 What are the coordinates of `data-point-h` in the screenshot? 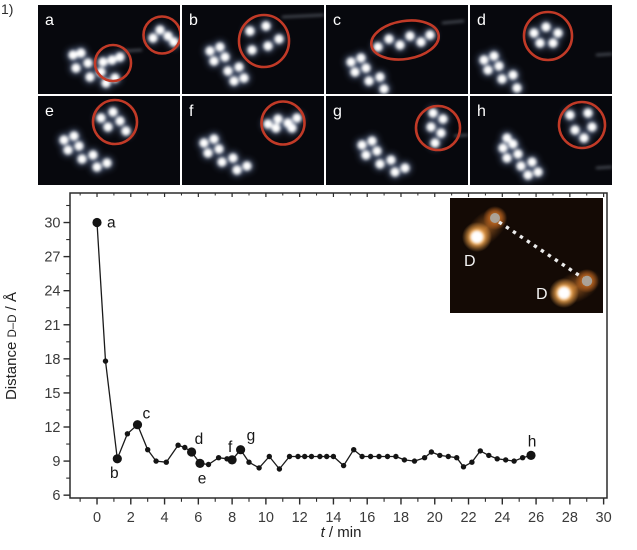 It's located at (531, 455).